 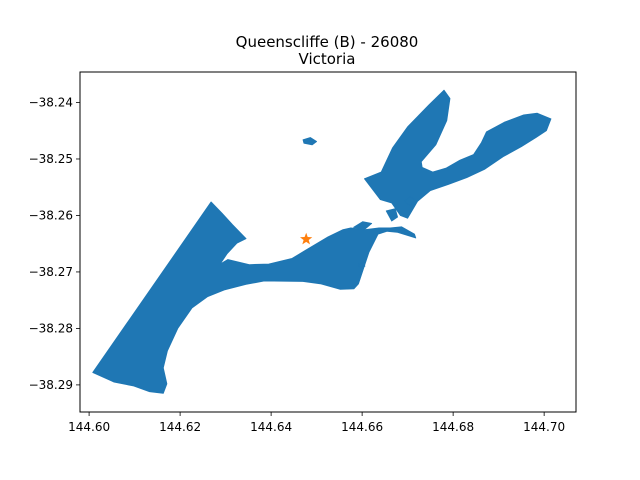 What do you see at coordinates (89, 427) in the screenshot?
I see `x-tick-label: 144.60` at bounding box center [89, 427].